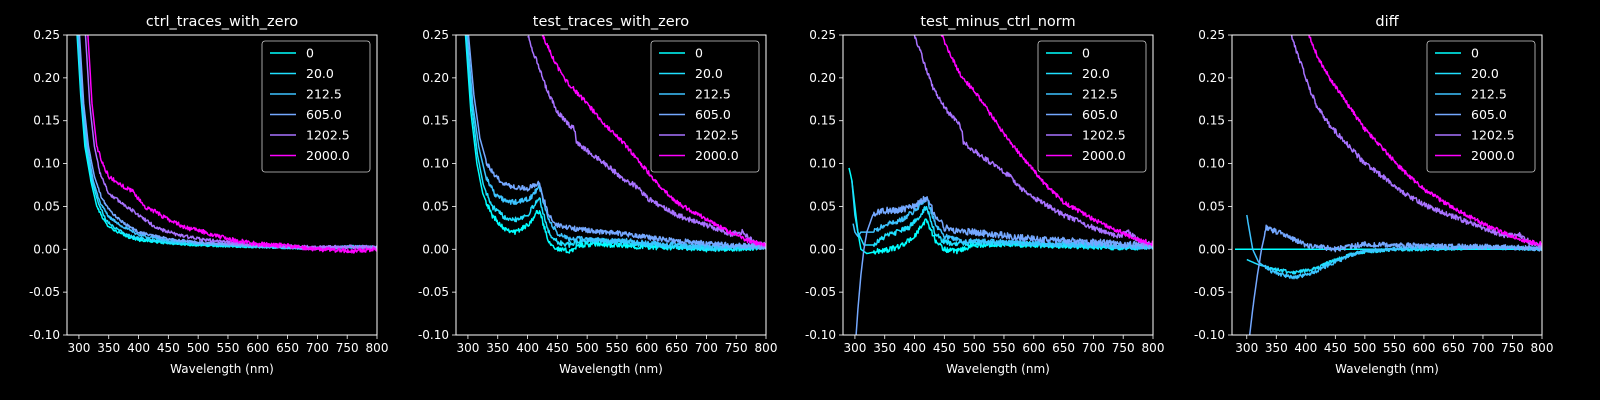 The height and width of the screenshot is (400, 1600). I want to click on chart-title: test_traces_with_zero, so click(611, 22).